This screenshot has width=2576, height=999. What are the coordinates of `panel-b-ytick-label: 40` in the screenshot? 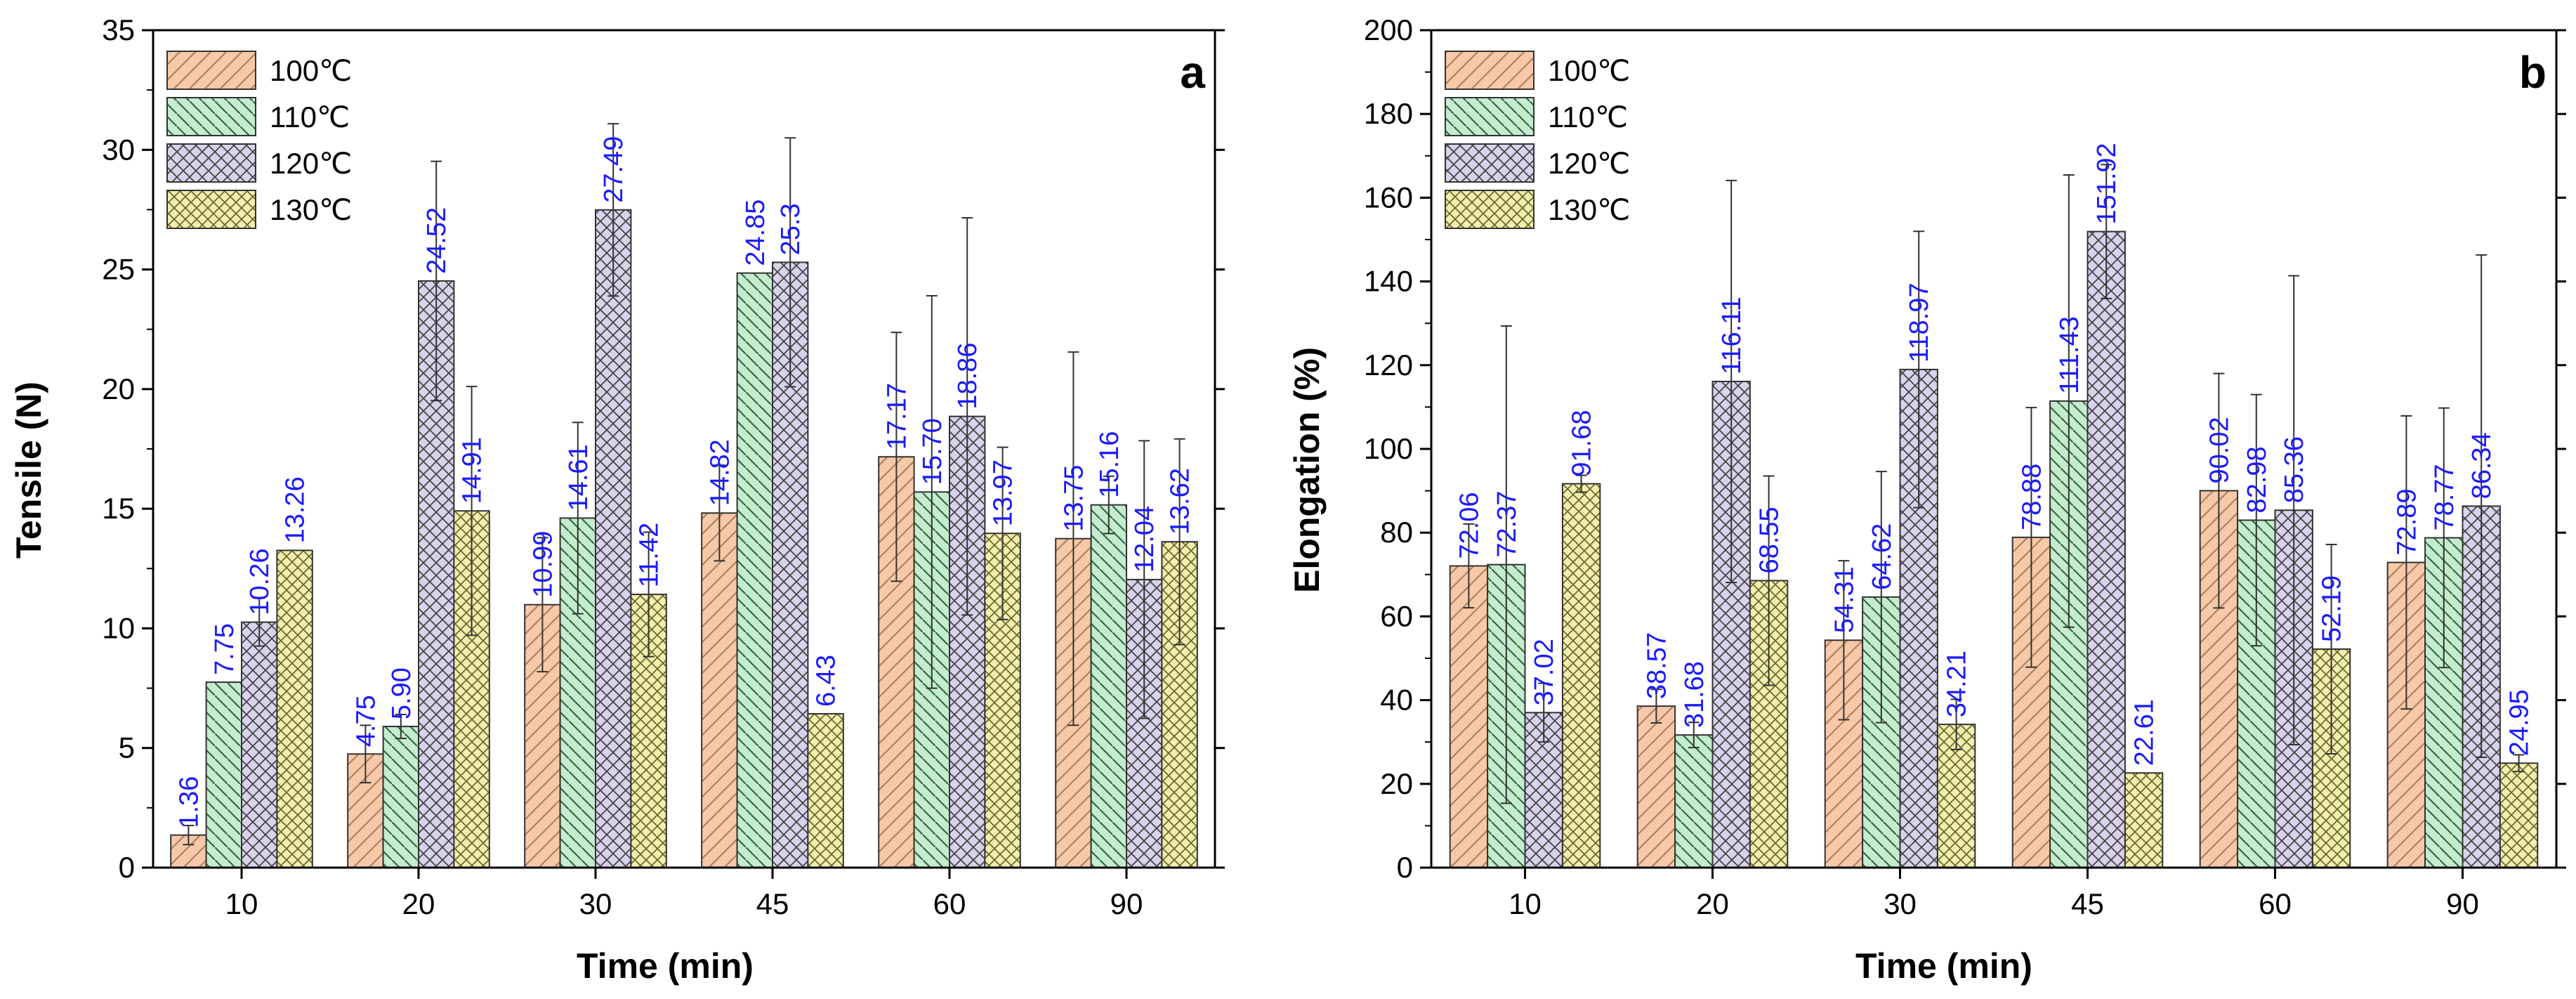 It's located at (1396, 700).